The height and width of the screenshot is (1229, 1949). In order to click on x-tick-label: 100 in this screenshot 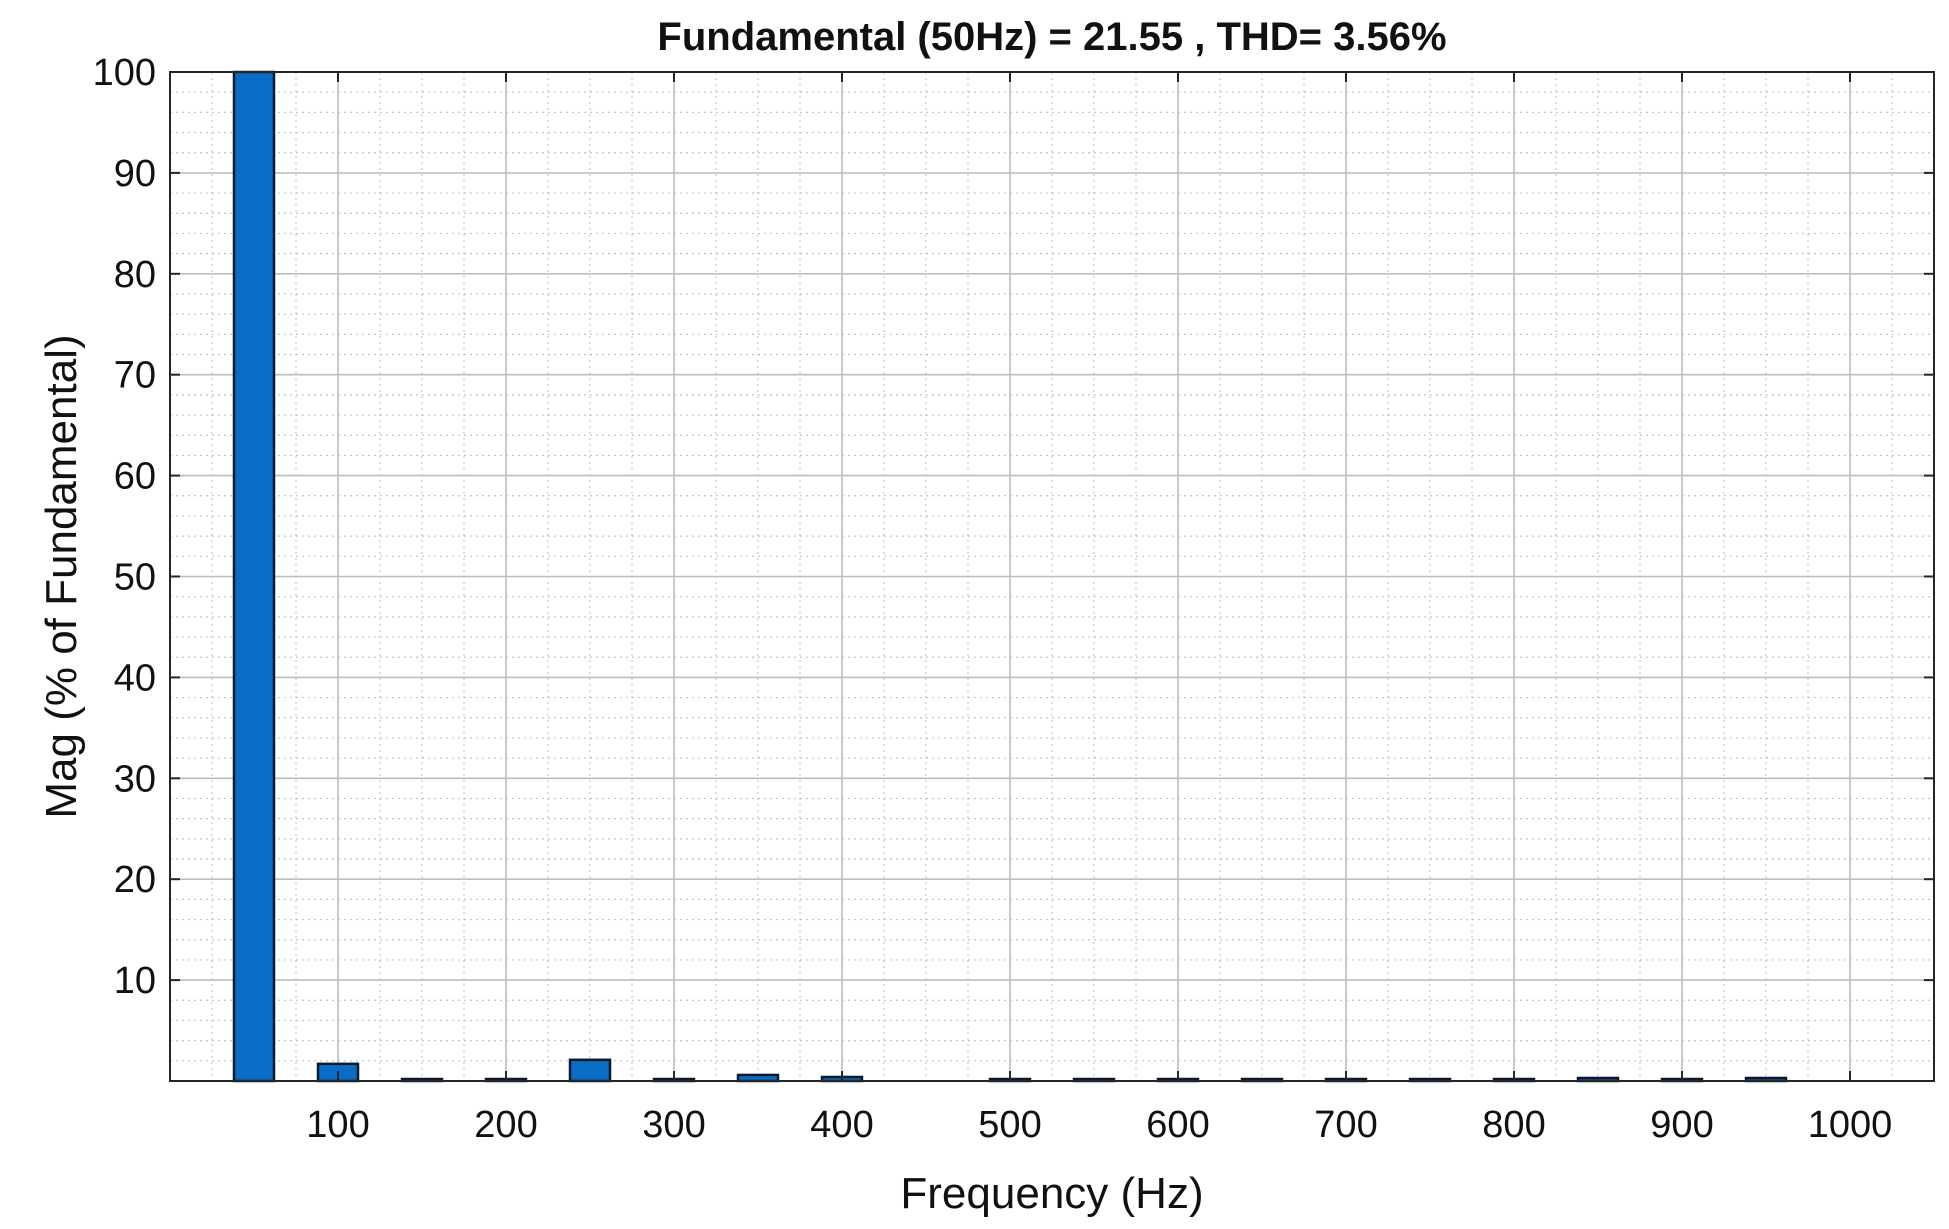, I will do `click(337, 1125)`.